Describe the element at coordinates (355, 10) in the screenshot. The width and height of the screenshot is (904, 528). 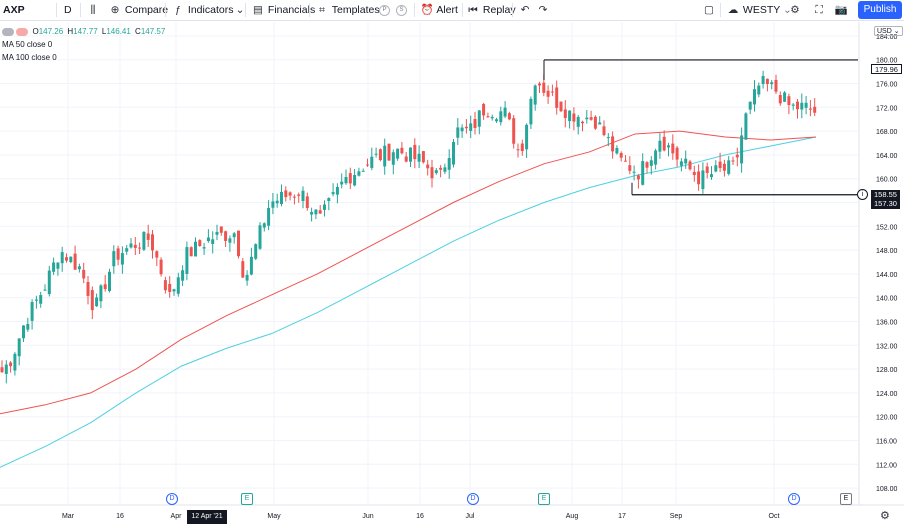
I see `templates-label: Templates` at that location.